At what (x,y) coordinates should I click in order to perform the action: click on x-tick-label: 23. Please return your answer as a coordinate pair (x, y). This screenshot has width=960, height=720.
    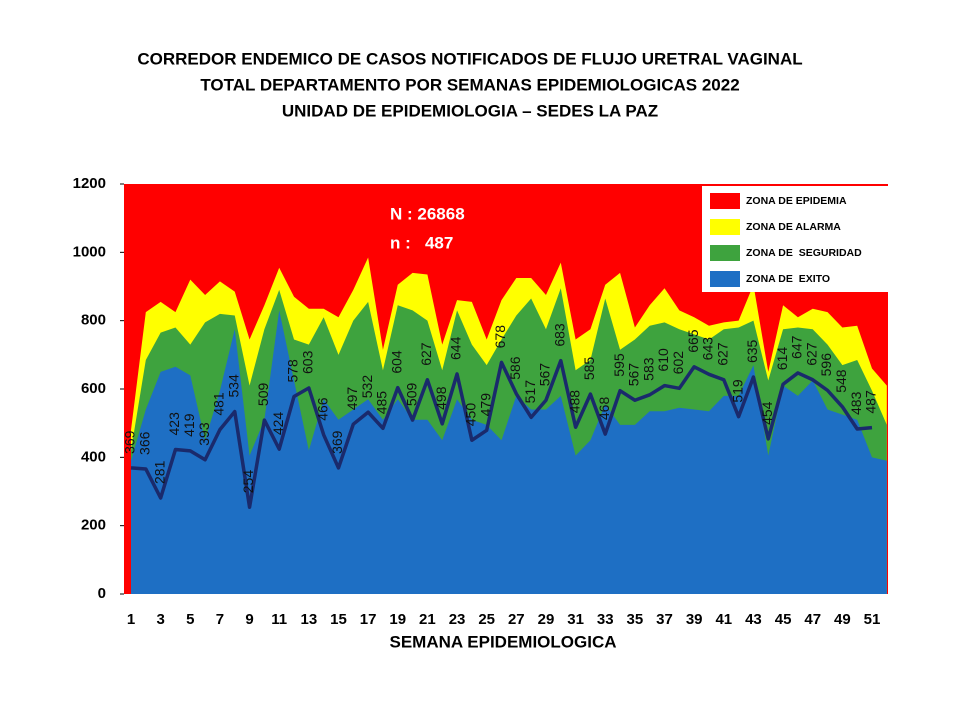
    Looking at the image, I should click on (457, 619).